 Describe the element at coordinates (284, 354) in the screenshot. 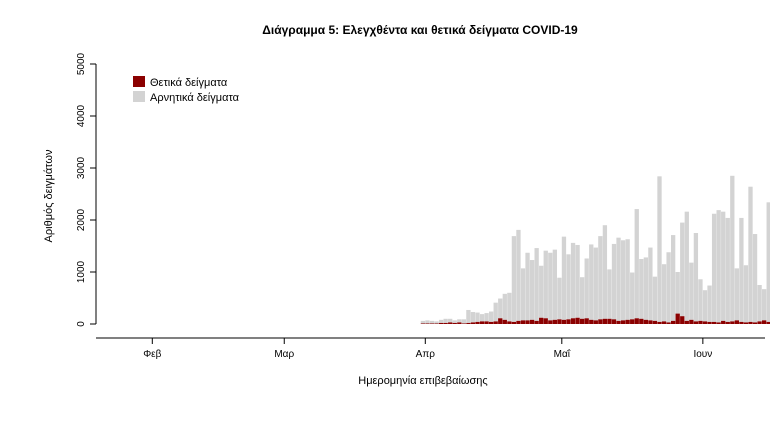

I see `x-tick-label: Μαρ` at that location.